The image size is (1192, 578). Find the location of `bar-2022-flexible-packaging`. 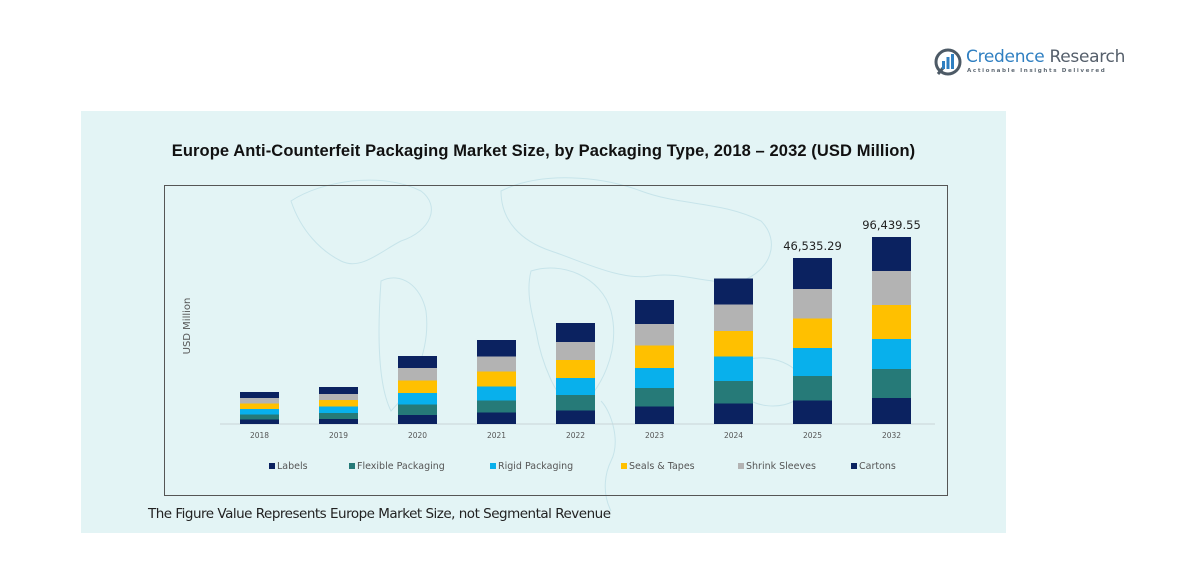

bar-2022-flexible-packaging is located at coordinates (575, 403).